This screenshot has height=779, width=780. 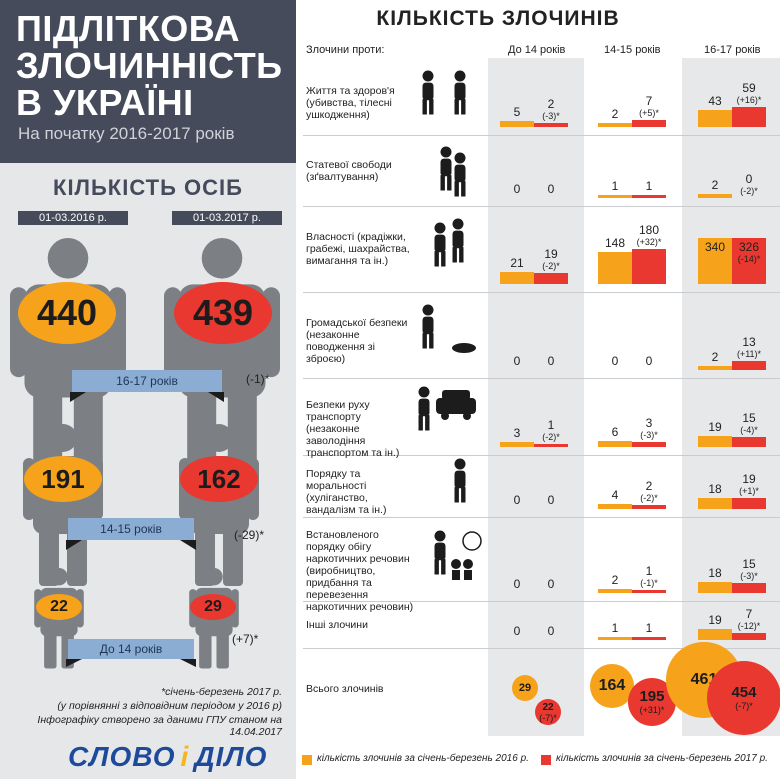 I want to click on bubble-2016: 164, so click(x=612, y=686).